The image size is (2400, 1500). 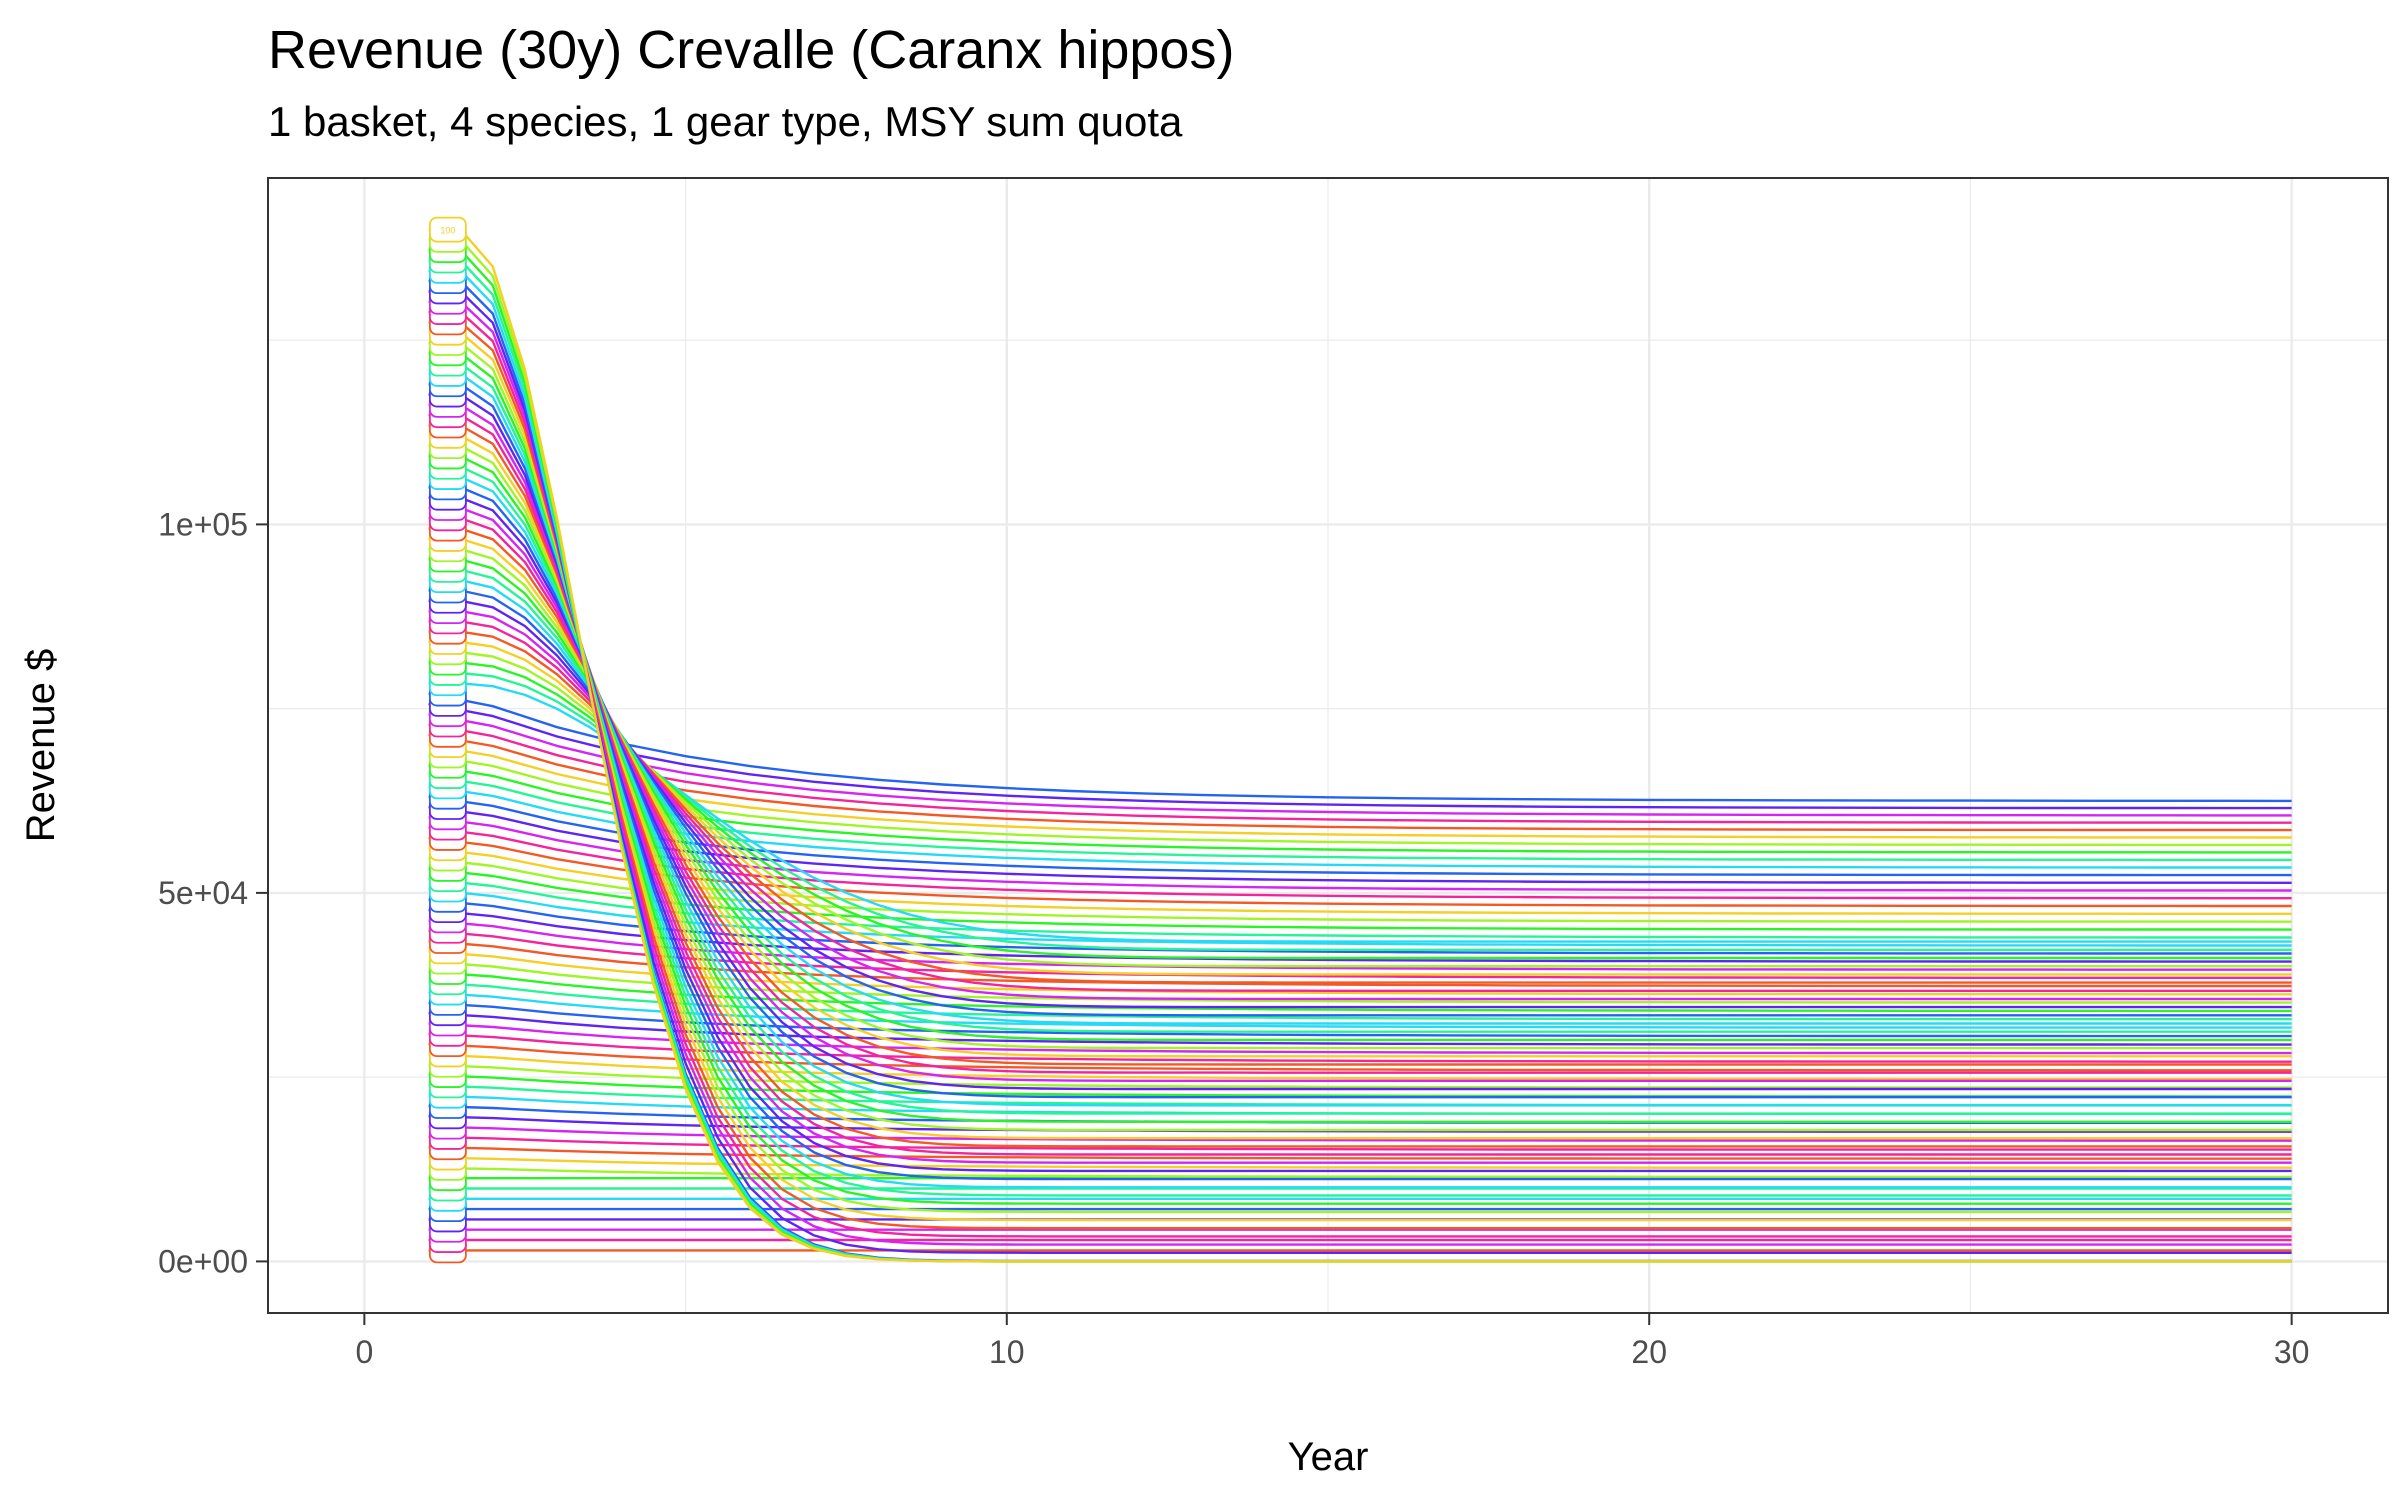 What do you see at coordinates (751, 50) in the screenshot?
I see `chart-title: Revenue (30y) Crevalle (Caranx hippos)` at bounding box center [751, 50].